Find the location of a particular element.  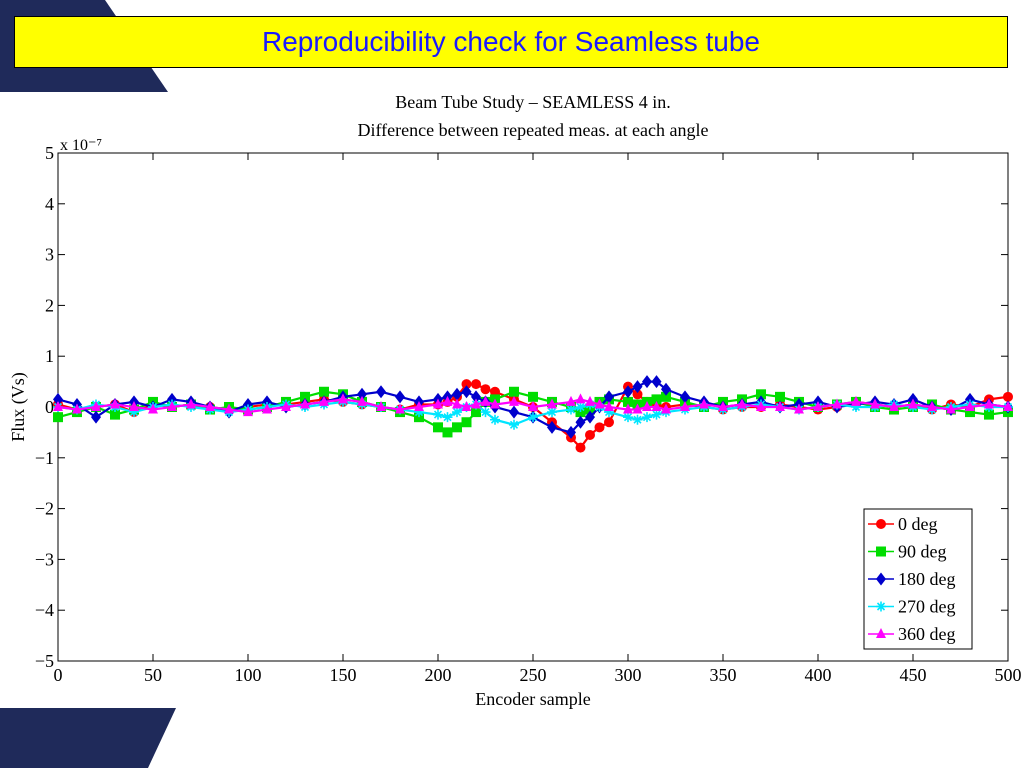

chart-title-line-1: Beam Tube Study – SEAMLESS 4 in. is located at coordinates (533, 102).